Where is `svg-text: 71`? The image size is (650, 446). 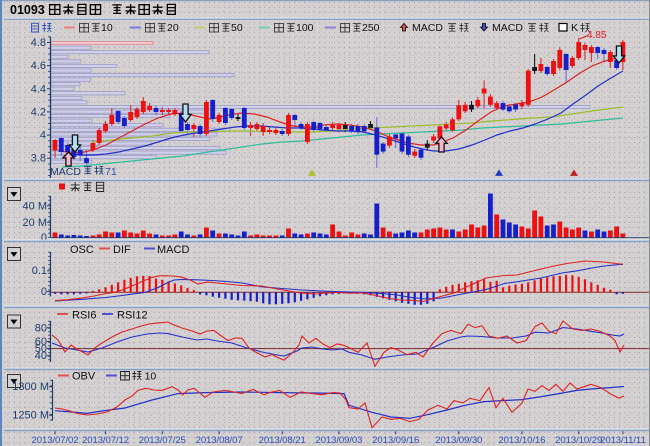 svg-text: 71 is located at coordinates (111, 172).